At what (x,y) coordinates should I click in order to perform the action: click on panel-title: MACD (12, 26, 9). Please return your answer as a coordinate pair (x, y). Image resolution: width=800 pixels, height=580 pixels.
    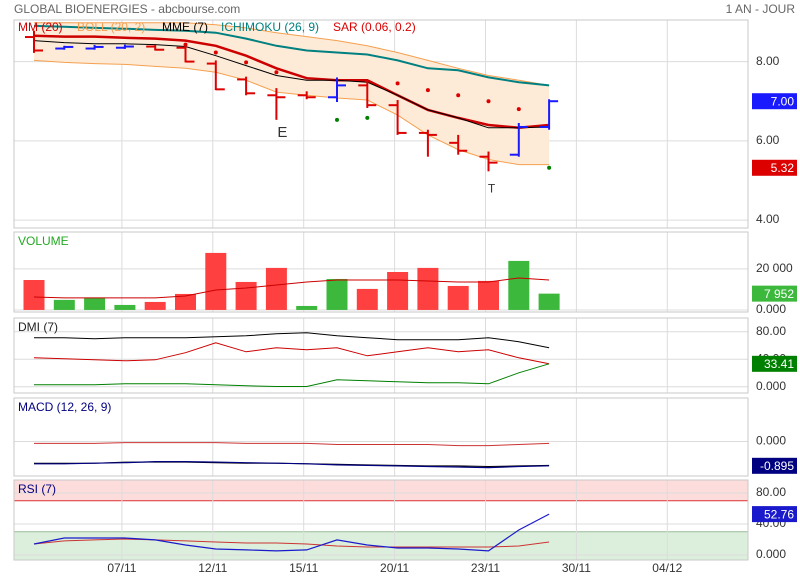
    Looking at the image, I should click on (64, 407).